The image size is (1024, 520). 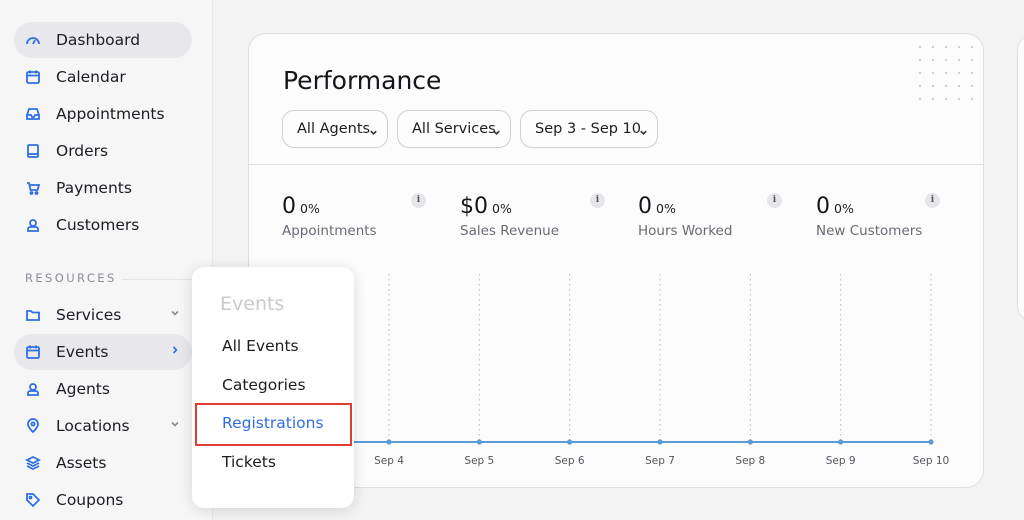 What do you see at coordinates (479, 461) in the screenshot?
I see `x-tick-label: Sep 5` at bounding box center [479, 461].